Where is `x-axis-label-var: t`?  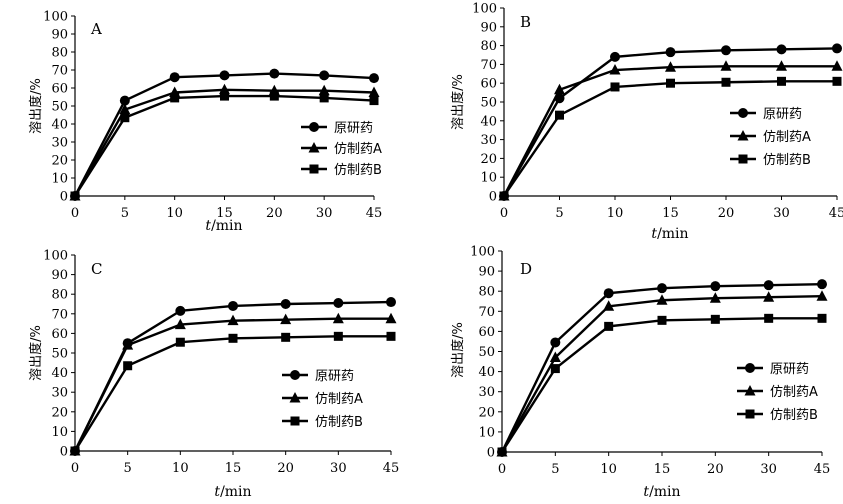
x-axis-label-var: t is located at coordinates (646, 492).